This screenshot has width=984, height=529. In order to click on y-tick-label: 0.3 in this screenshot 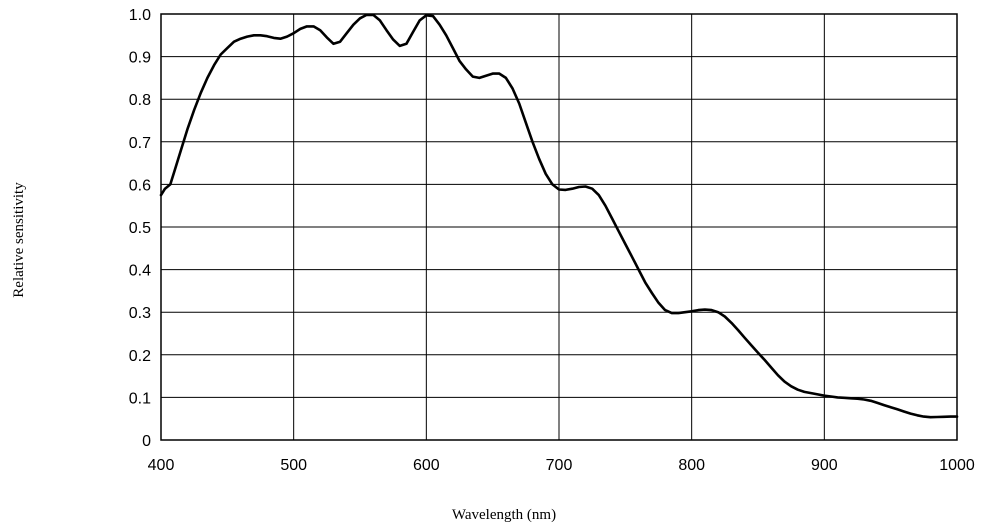, I will do `click(140, 313)`.